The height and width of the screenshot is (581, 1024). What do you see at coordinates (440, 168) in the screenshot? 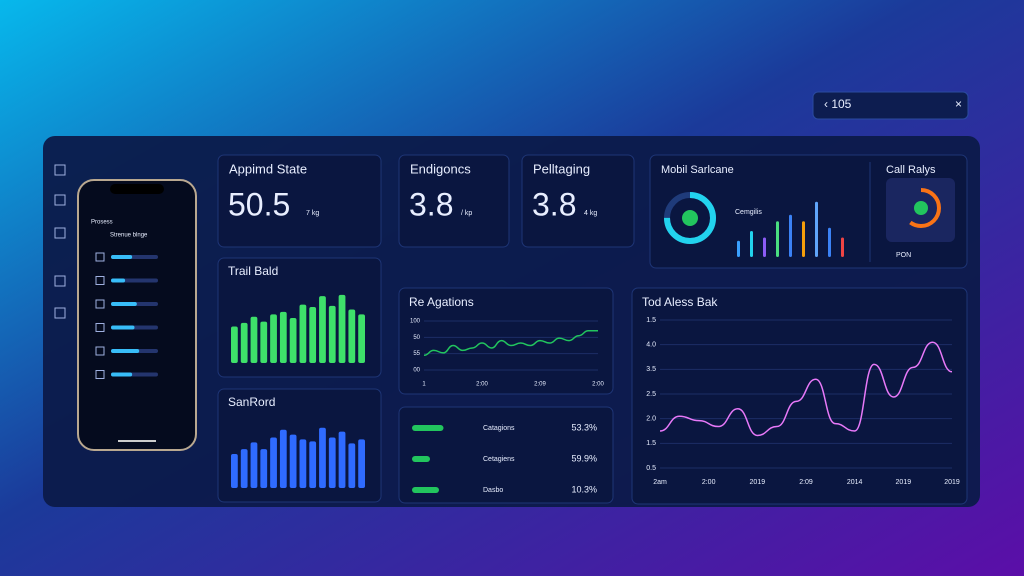
I see `card-title: Endigoncs` at bounding box center [440, 168].